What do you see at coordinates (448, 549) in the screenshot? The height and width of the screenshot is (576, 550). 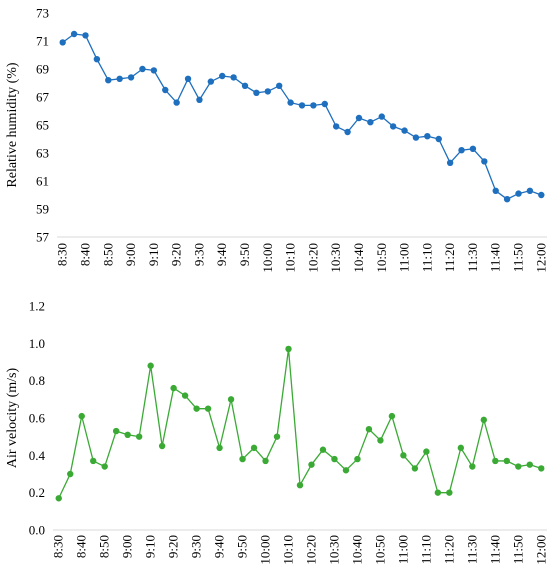 I see `x-tick-label: 11:20` at bounding box center [448, 549].